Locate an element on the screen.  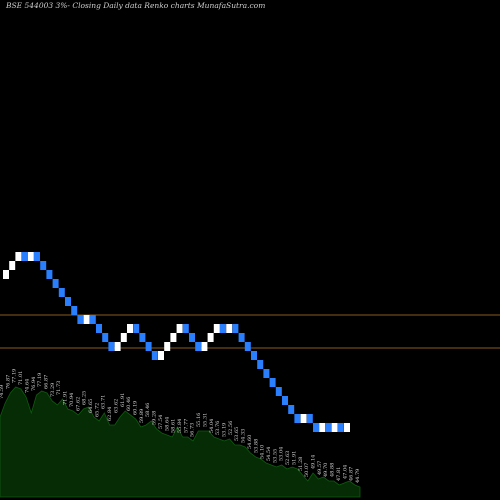
volume-label: 64.65 is located at coordinates (91, 406).